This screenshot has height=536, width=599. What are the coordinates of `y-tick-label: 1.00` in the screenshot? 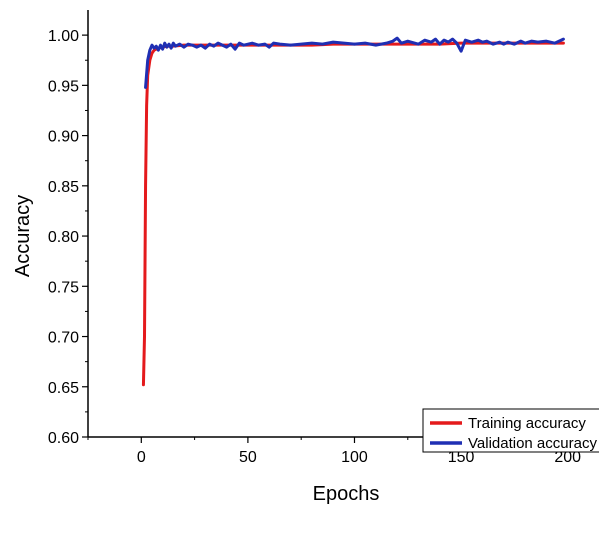 It's located at (63, 36).